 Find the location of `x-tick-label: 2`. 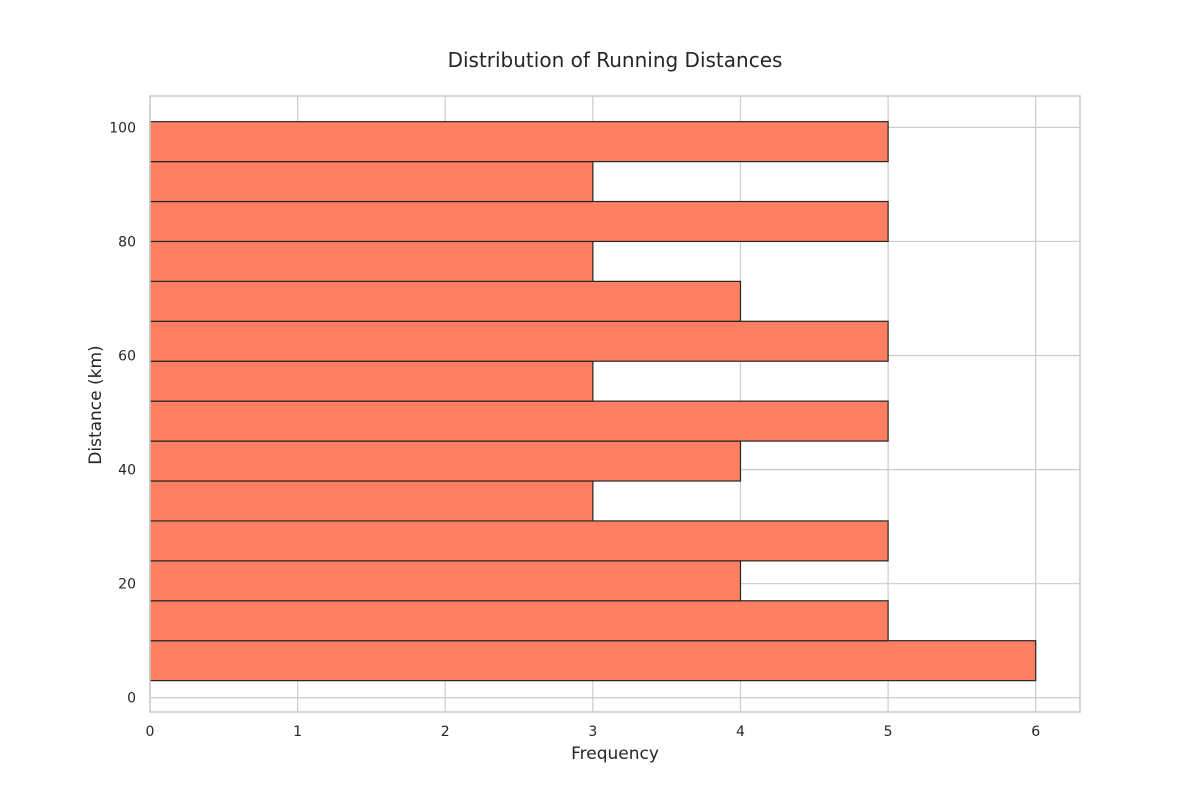

x-tick-label: 2 is located at coordinates (445, 732).